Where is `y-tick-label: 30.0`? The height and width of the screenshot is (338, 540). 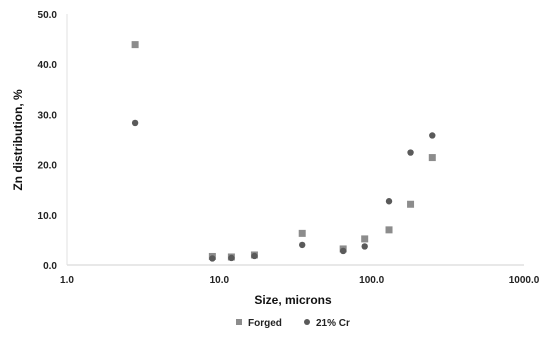
y-tick-label: 30.0 is located at coordinates (48, 115).